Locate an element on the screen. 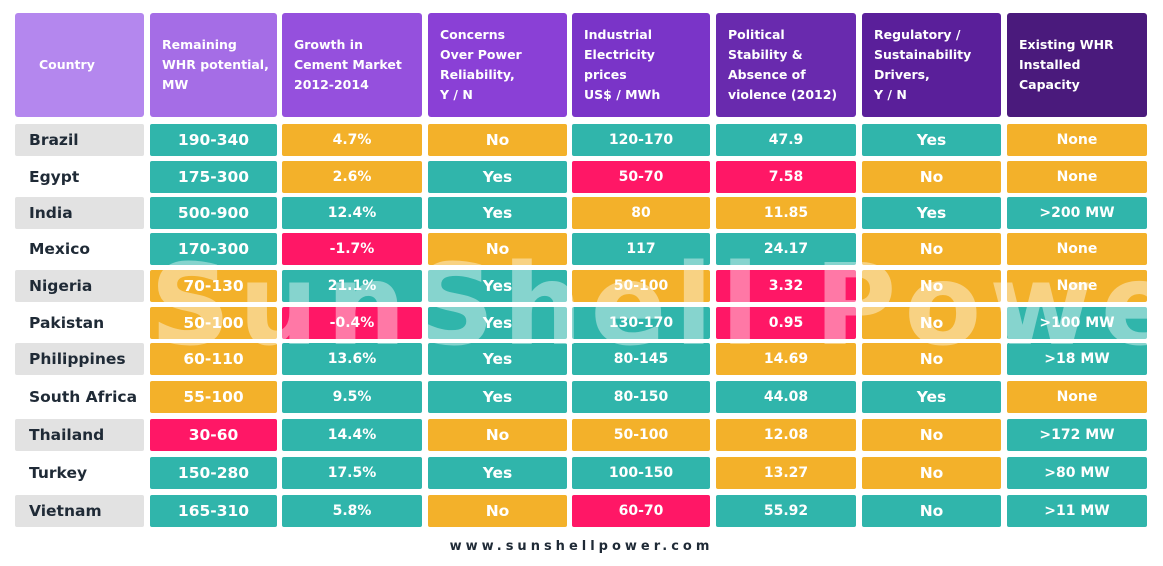 The height and width of the screenshot is (566, 1163). cement-growth-cell: 12.4% is located at coordinates (352, 213).